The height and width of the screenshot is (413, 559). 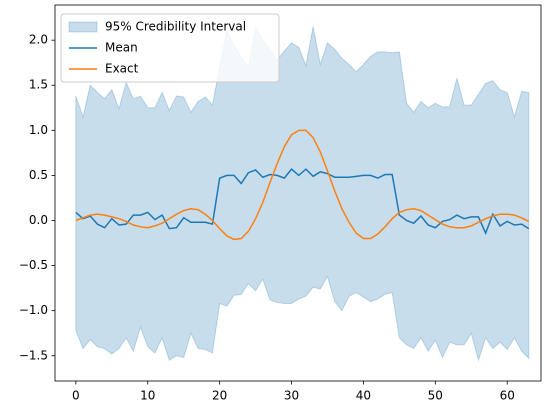 What do you see at coordinates (147, 396) in the screenshot?
I see `x-tick-label: 10` at bounding box center [147, 396].